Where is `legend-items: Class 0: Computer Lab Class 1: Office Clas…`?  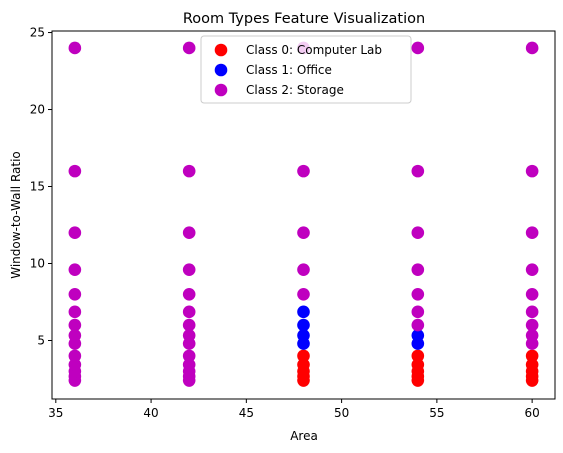 legend-items: Class 0: Computer Lab Class 1: Office Clas… is located at coordinates (298, 70).